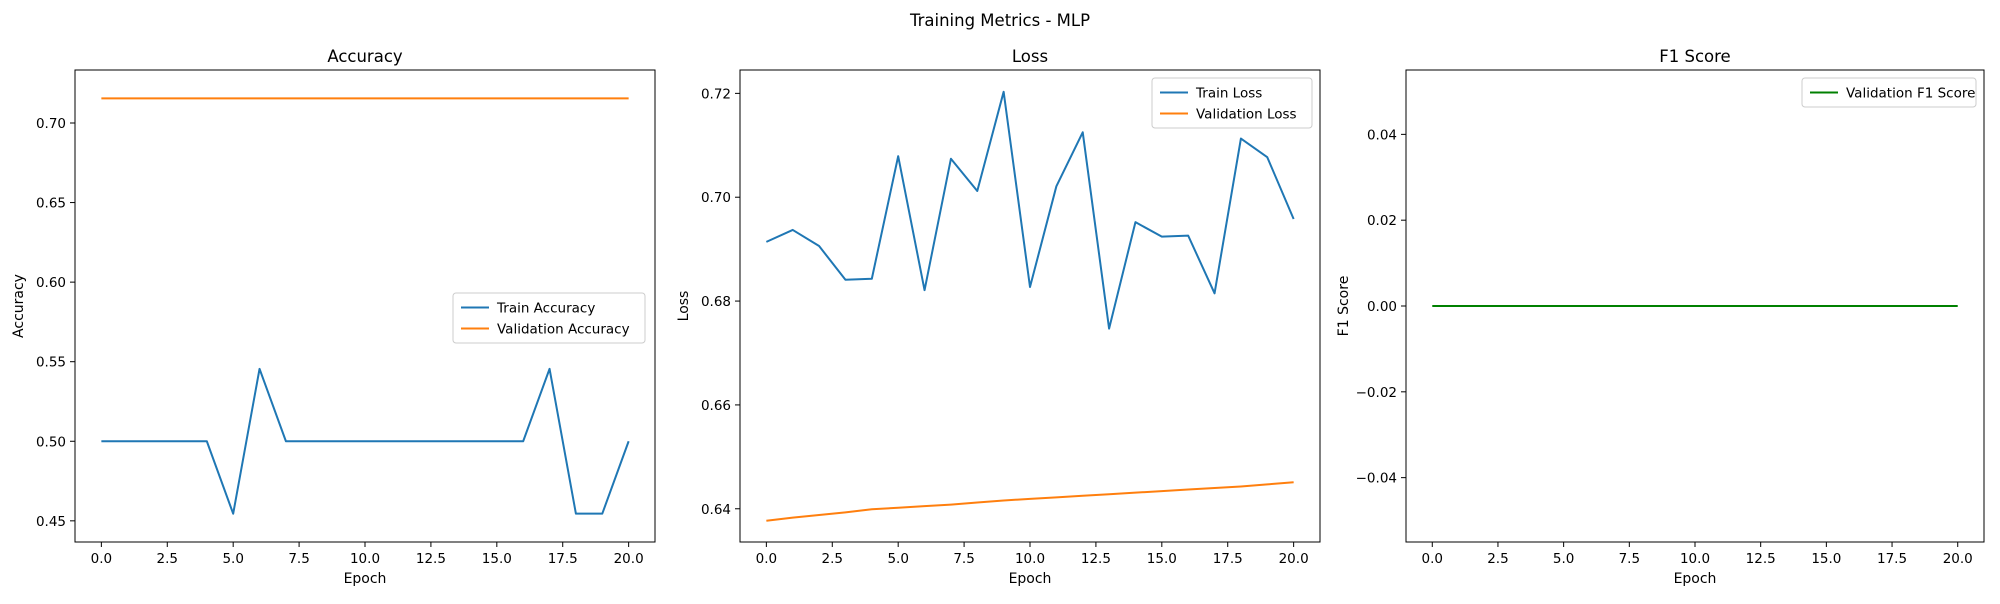 The width and height of the screenshot is (2000, 604). I want to click on accuracy-legend-label: Validation Accuracy, so click(563, 330).